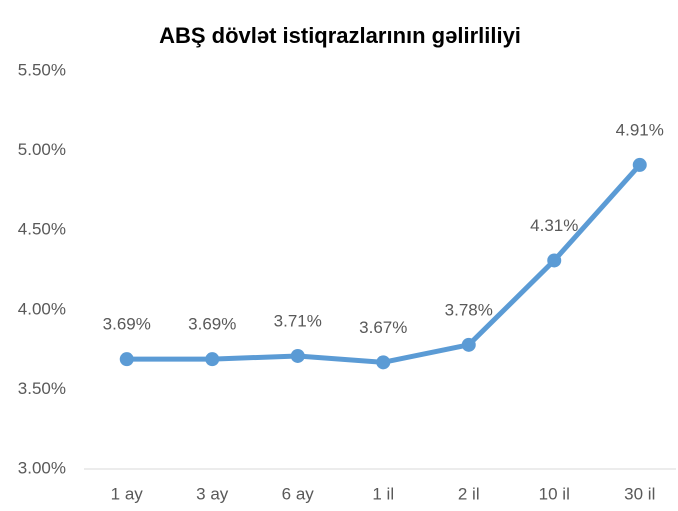 The width and height of the screenshot is (678, 511). I want to click on x-tick-label: 30 il, so click(639, 493).